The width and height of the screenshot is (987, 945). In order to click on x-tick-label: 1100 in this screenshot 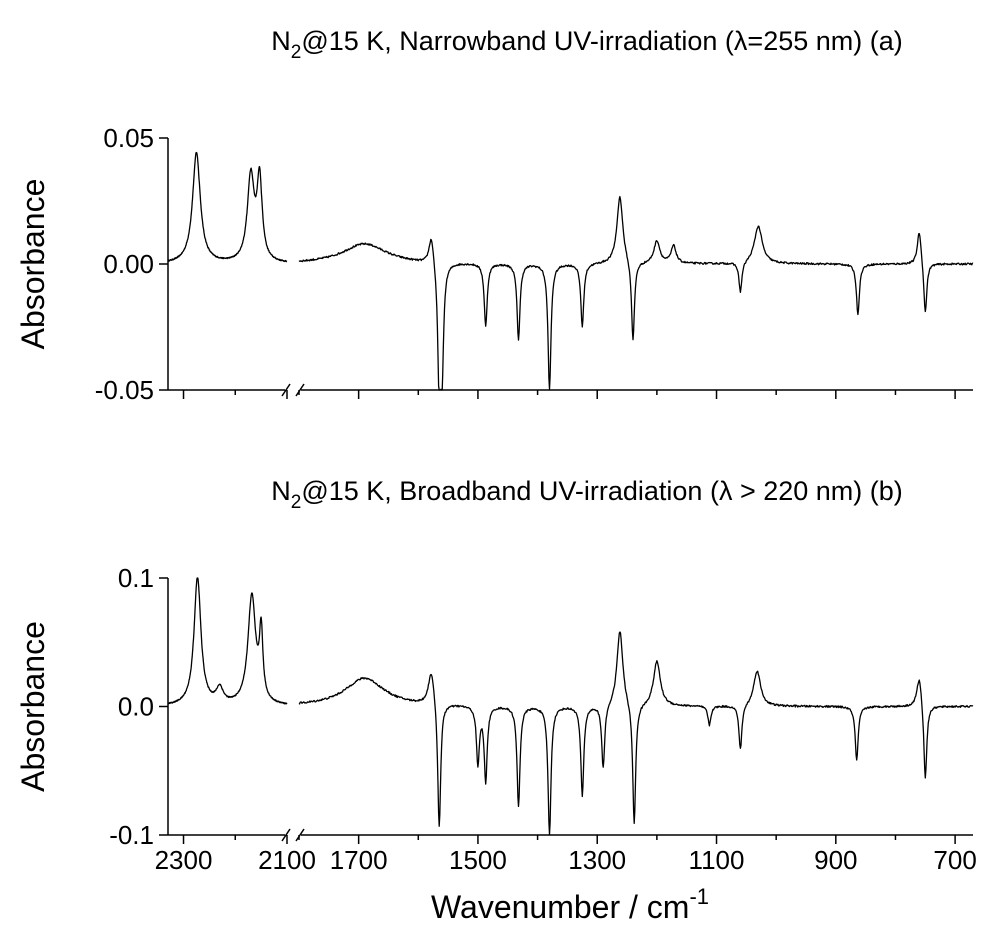, I will do `click(717, 860)`.